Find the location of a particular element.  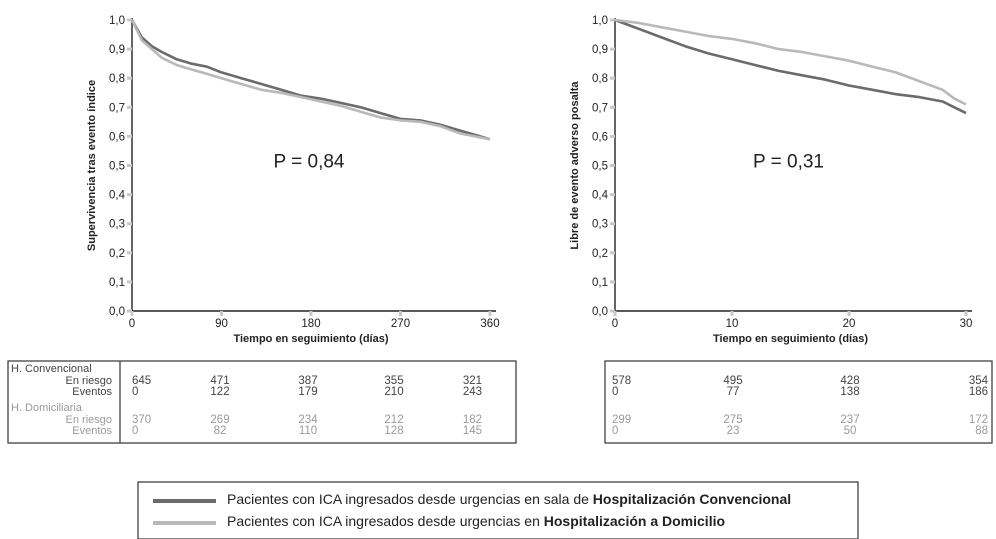

risk-value: 212 is located at coordinates (393, 420).